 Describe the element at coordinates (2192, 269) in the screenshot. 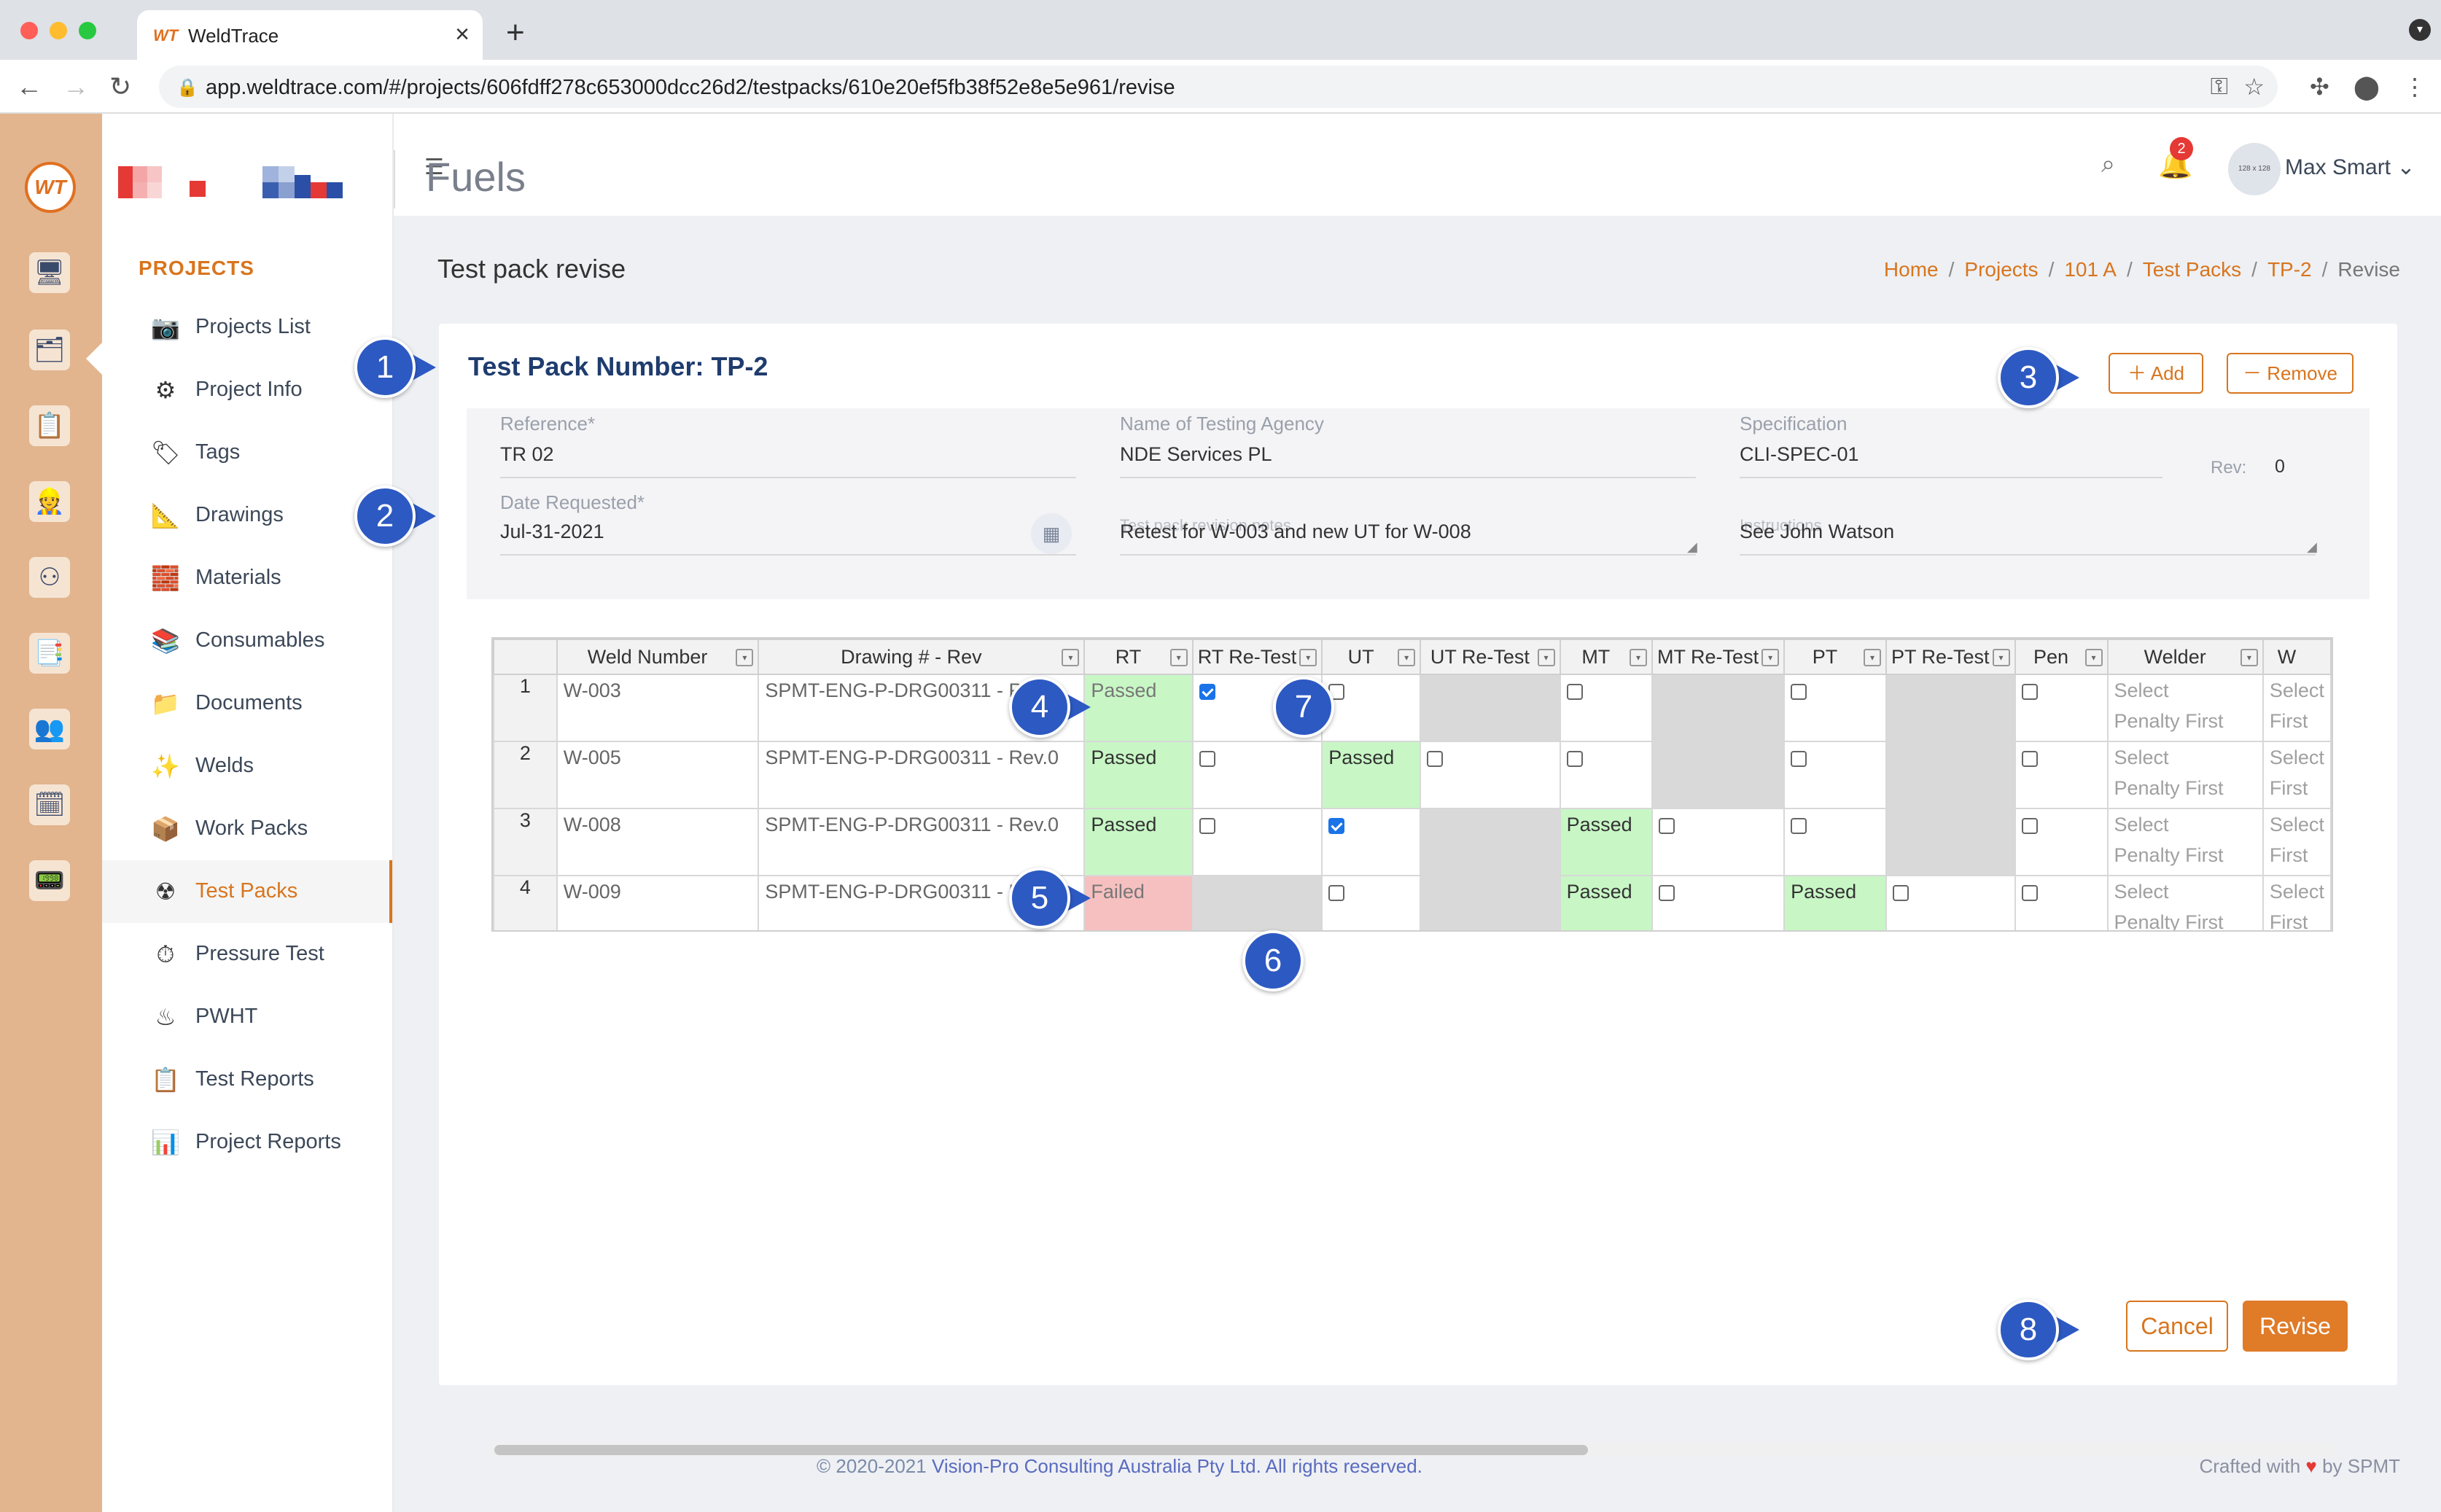

I see `breadcrumb-test-packs: Test Packs` at that location.